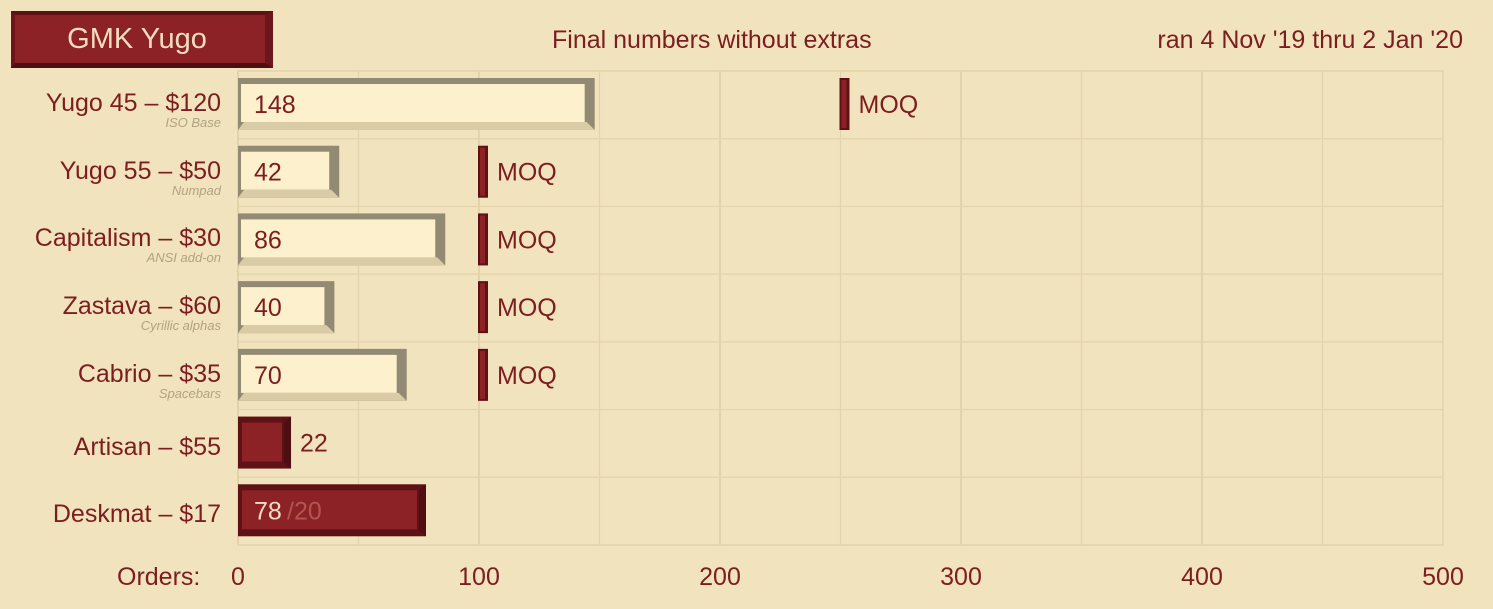 The height and width of the screenshot is (609, 1493). I want to click on x-tick-label: 500, so click(1443, 577).